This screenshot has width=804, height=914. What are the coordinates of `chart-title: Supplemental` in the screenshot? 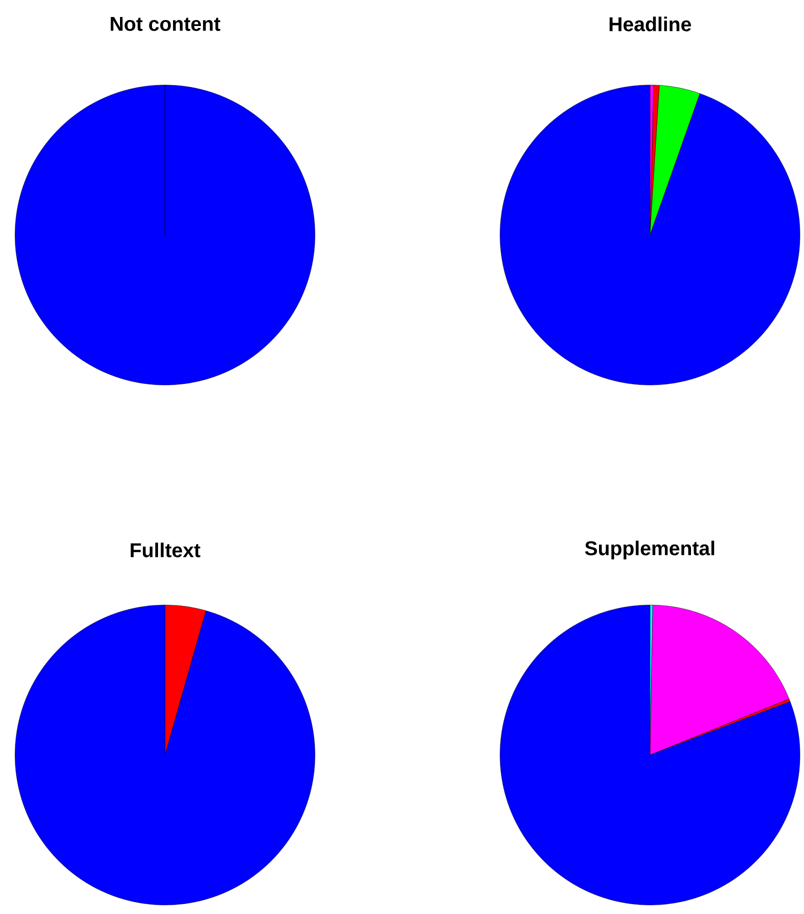 It's located at (649, 550).